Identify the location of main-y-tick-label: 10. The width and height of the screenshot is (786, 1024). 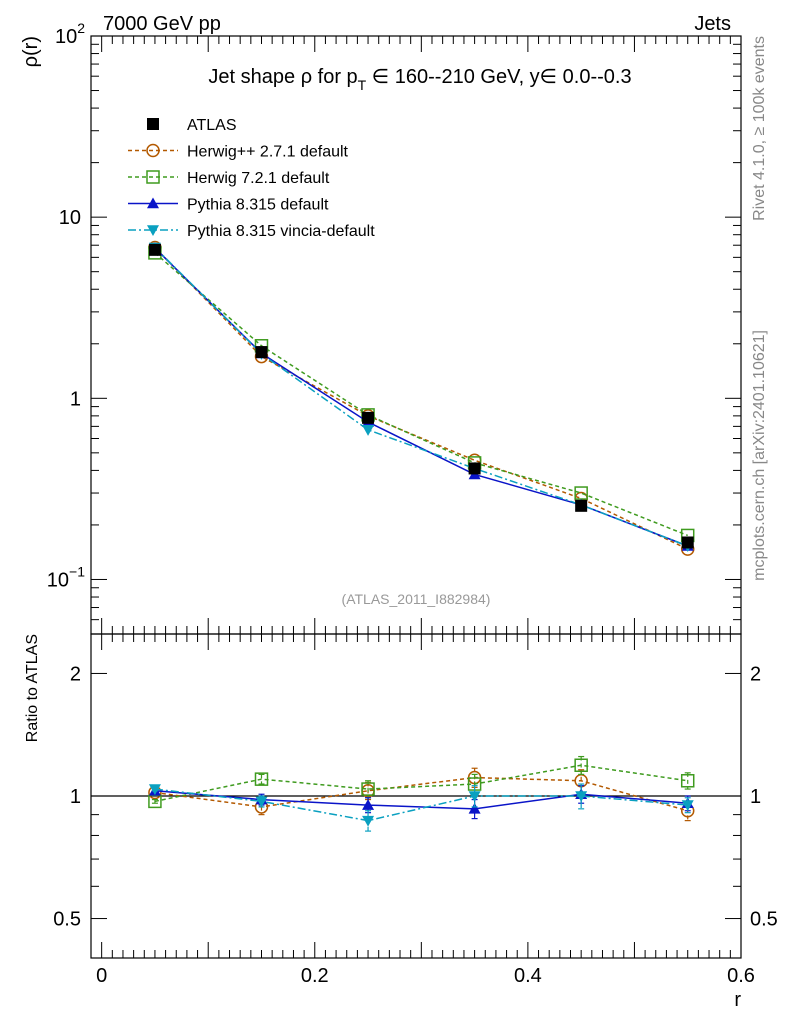
(70, 218).